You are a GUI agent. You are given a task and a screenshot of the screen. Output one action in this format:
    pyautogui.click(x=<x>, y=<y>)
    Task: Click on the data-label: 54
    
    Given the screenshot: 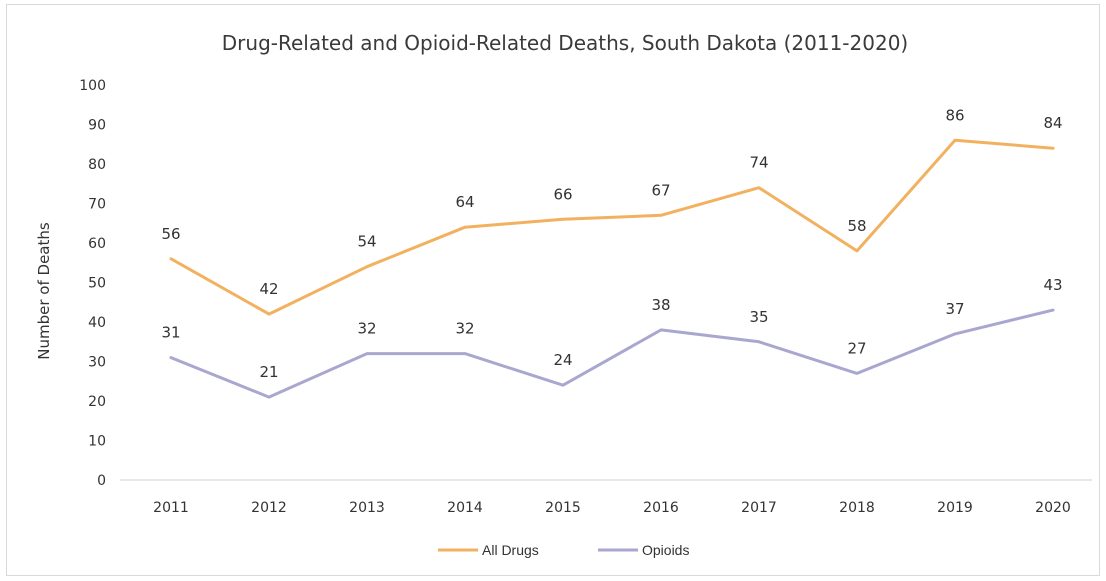 What is the action you would take?
    pyautogui.click(x=366, y=242)
    